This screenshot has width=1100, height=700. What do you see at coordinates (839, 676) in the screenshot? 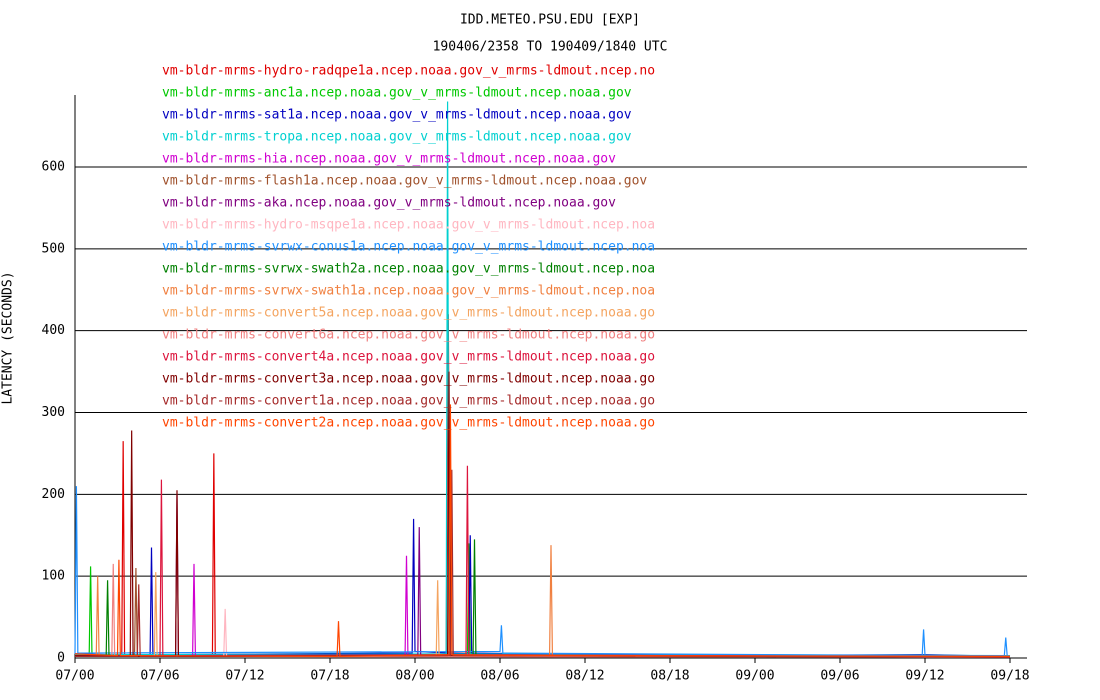
I see `x-tick-label: 09/06` at bounding box center [839, 676].